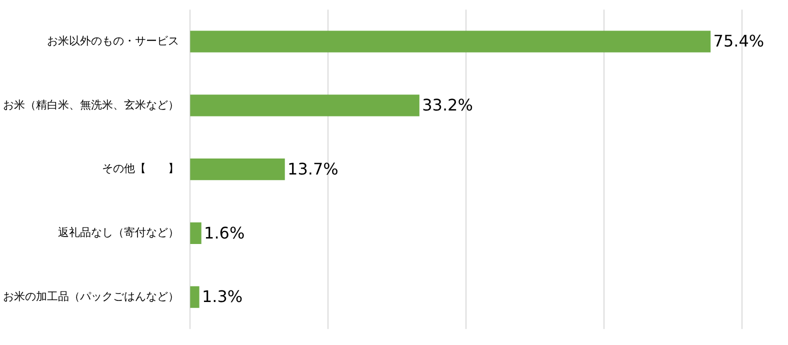  What do you see at coordinates (224, 232) in the screenshot?
I see `data-label: 1.6%` at bounding box center [224, 232].